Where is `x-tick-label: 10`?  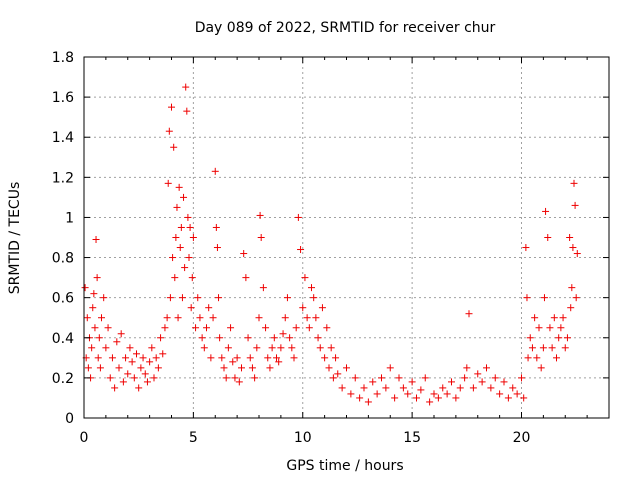
x-tick-label: 10 is located at coordinates (303, 438).